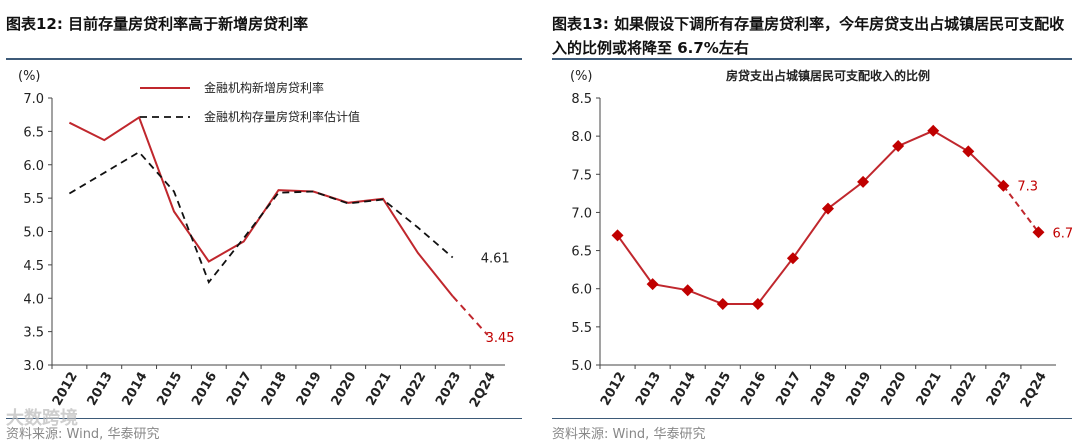  What do you see at coordinates (157, 24) in the screenshot?
I see `left-figure-title: 图表12: 目前存量房贷利率高于新增房贷利率` at bounding box center [157, 24].